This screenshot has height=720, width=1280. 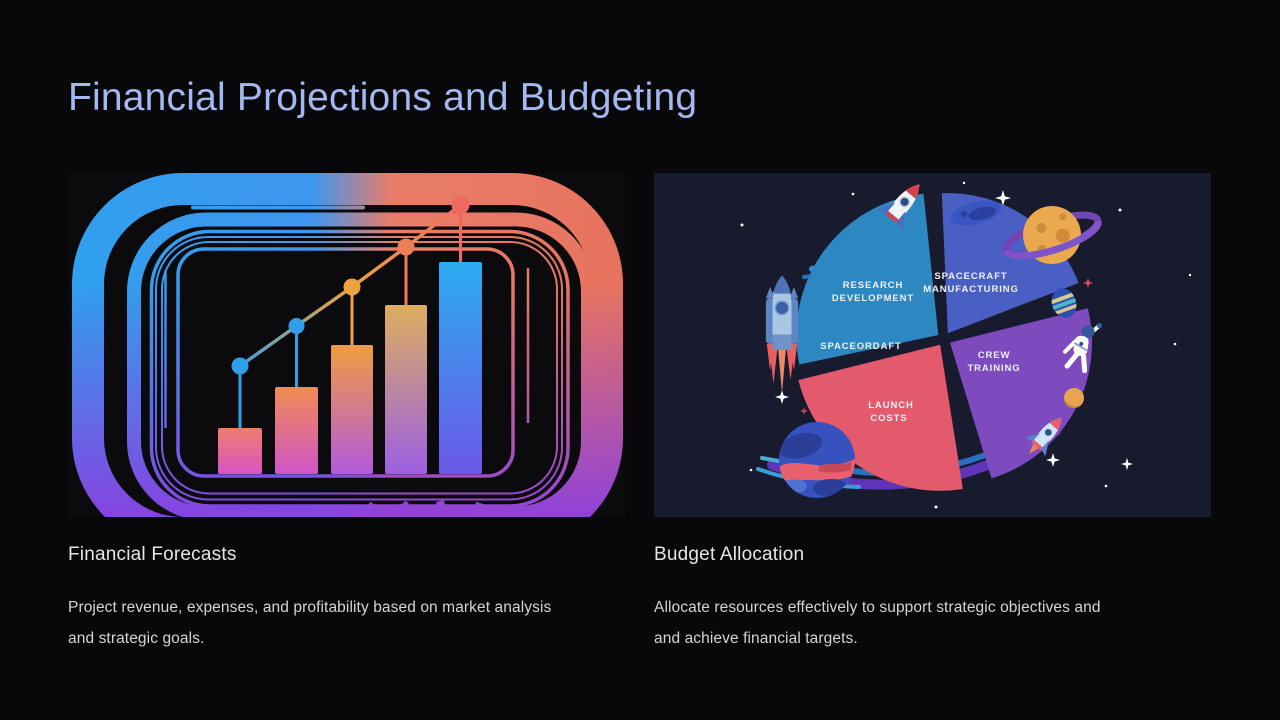 What do you see at coordinates (971, 289) in the screenshot?
I see `pie-label-spacecraft-2: MANUFACTURING` at bounding box center [971, 289].